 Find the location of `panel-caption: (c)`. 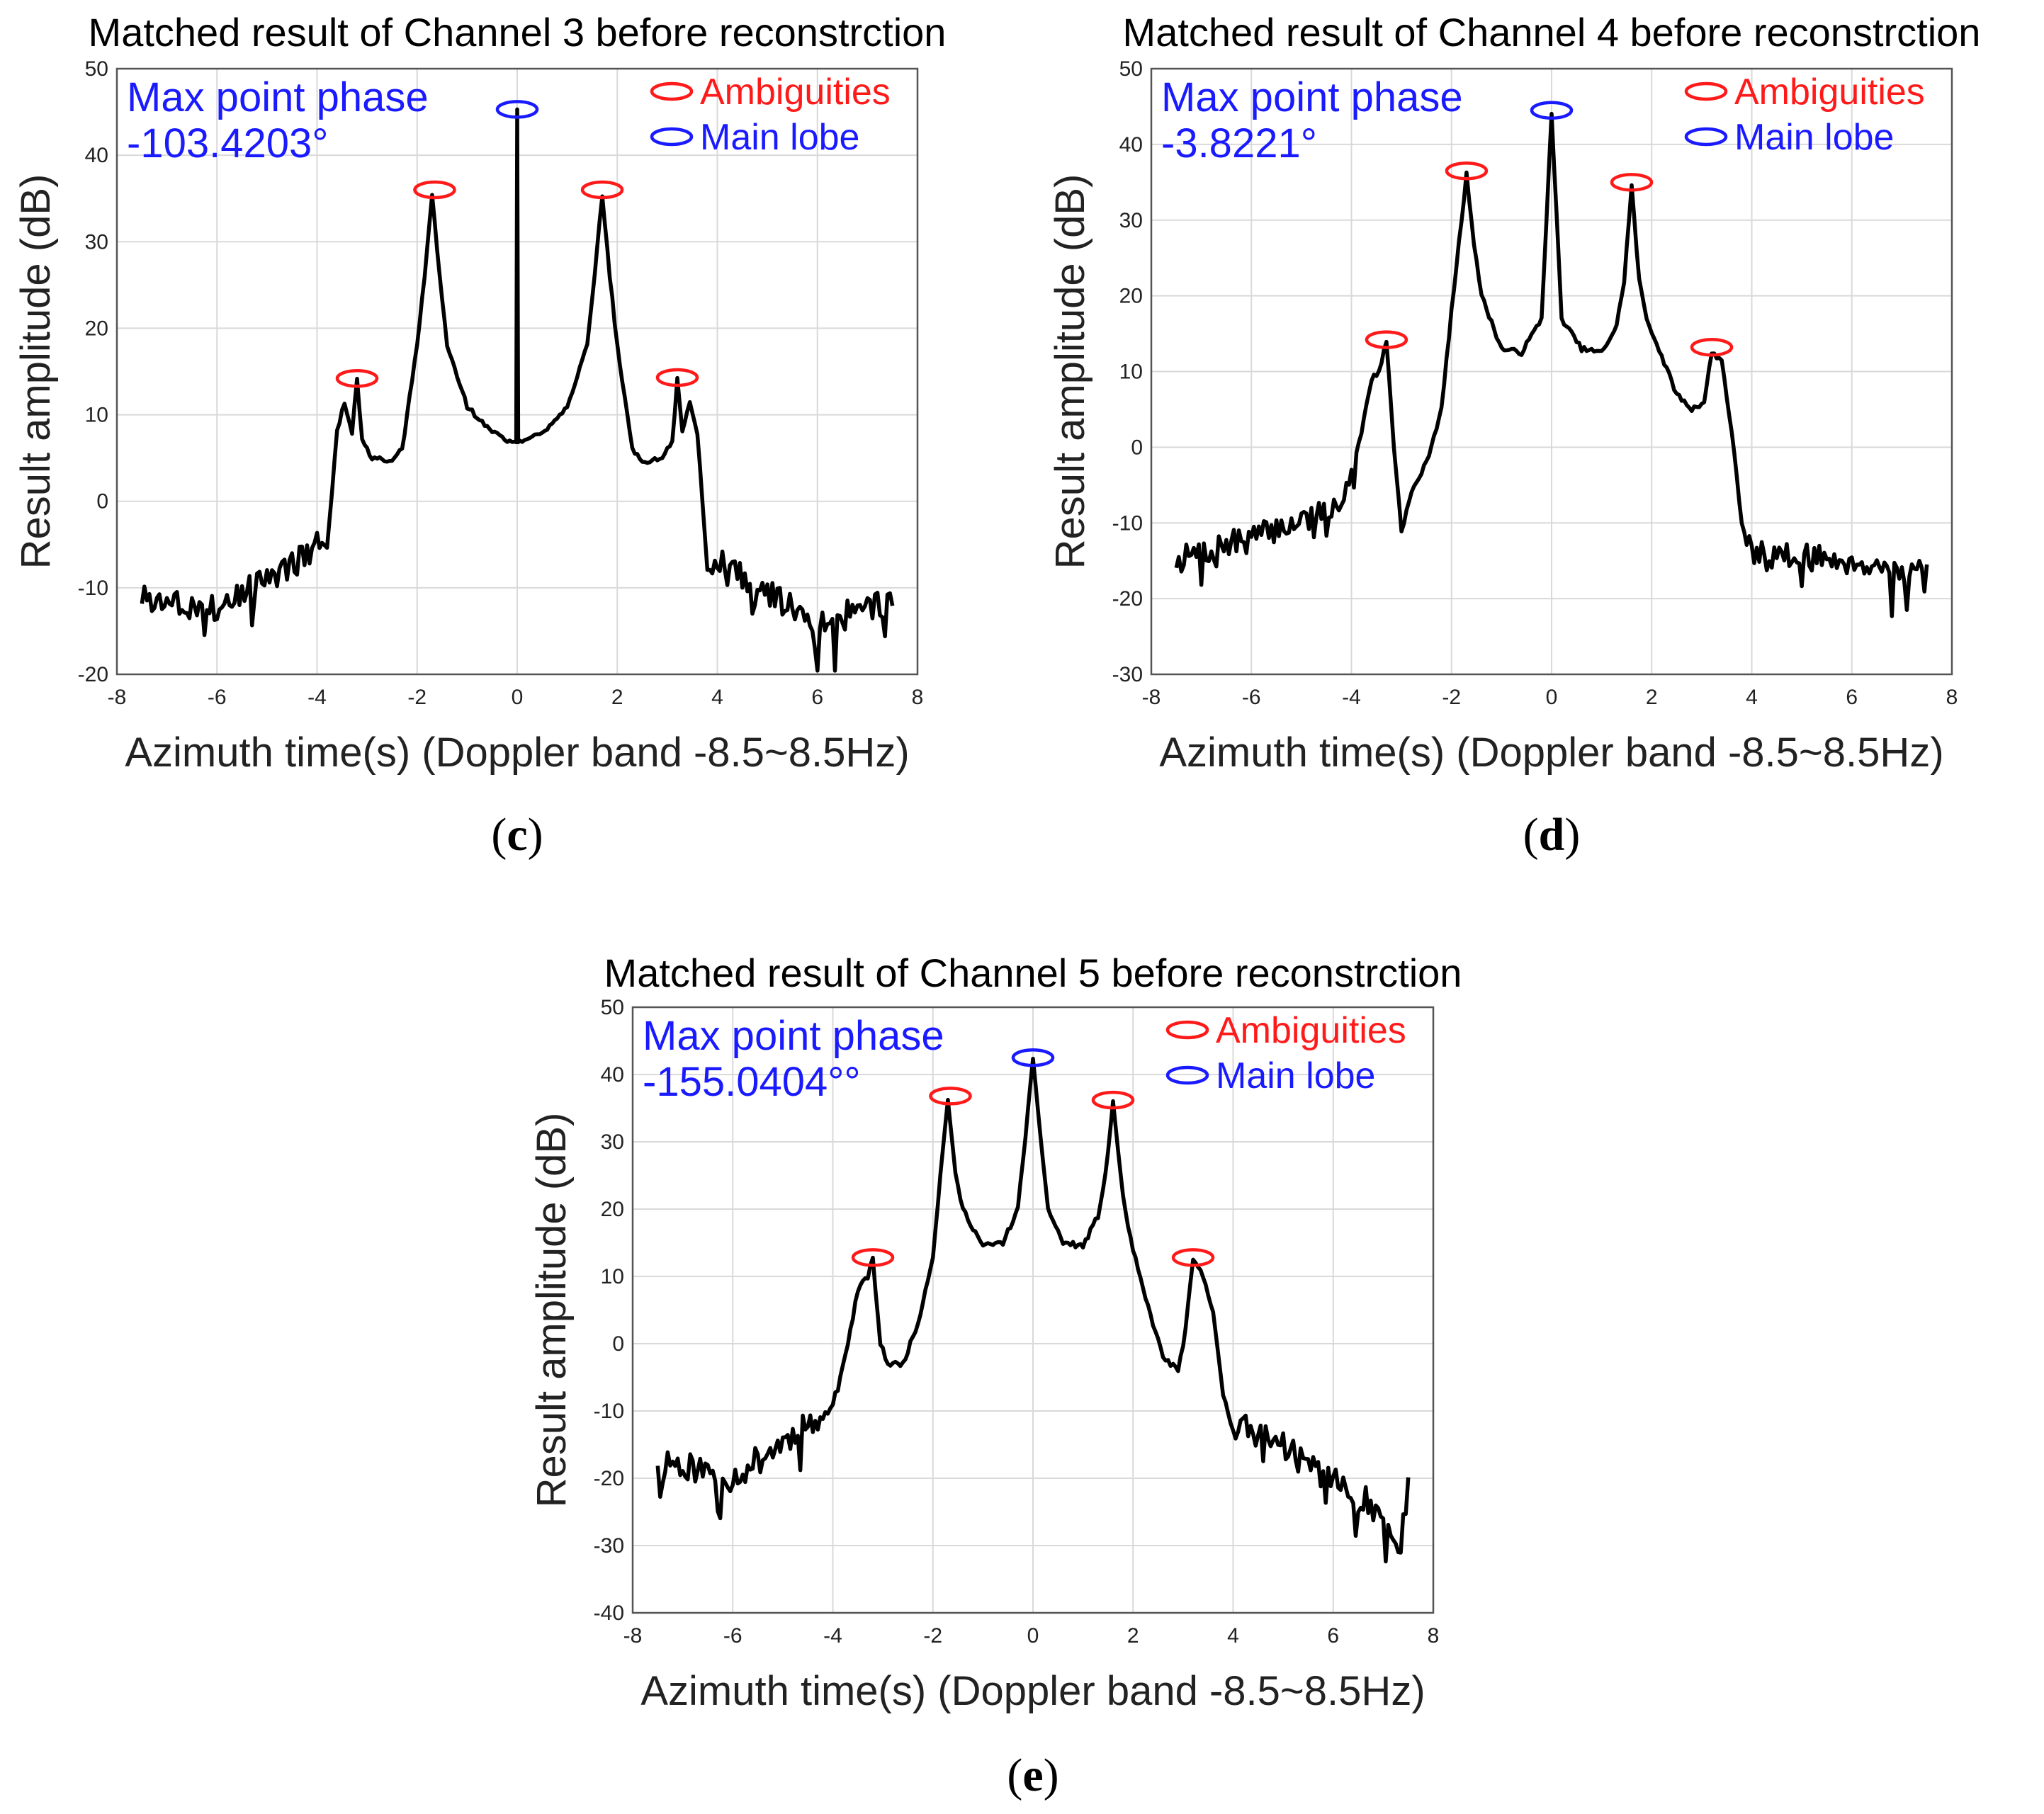

panel-caption: (c) is located at coordinates (517, 835).